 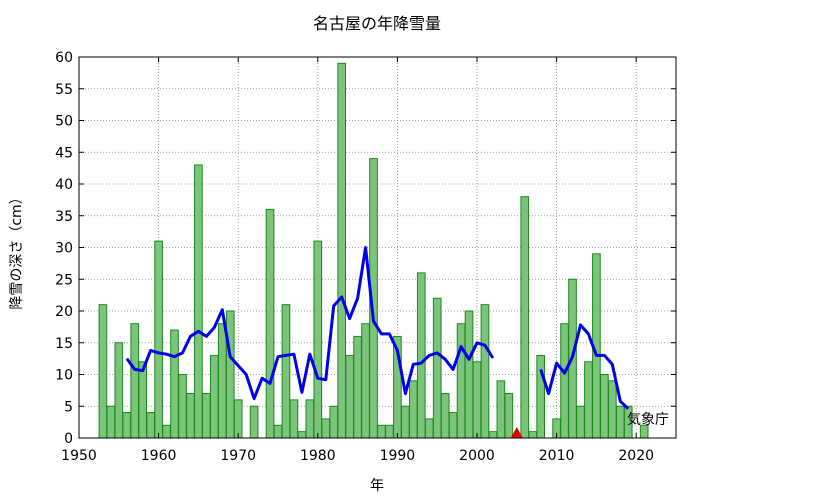 What do you see at coordinates (302, 435) in the screenshot?
I see `bar-1978` at bounding box center [302, 435].